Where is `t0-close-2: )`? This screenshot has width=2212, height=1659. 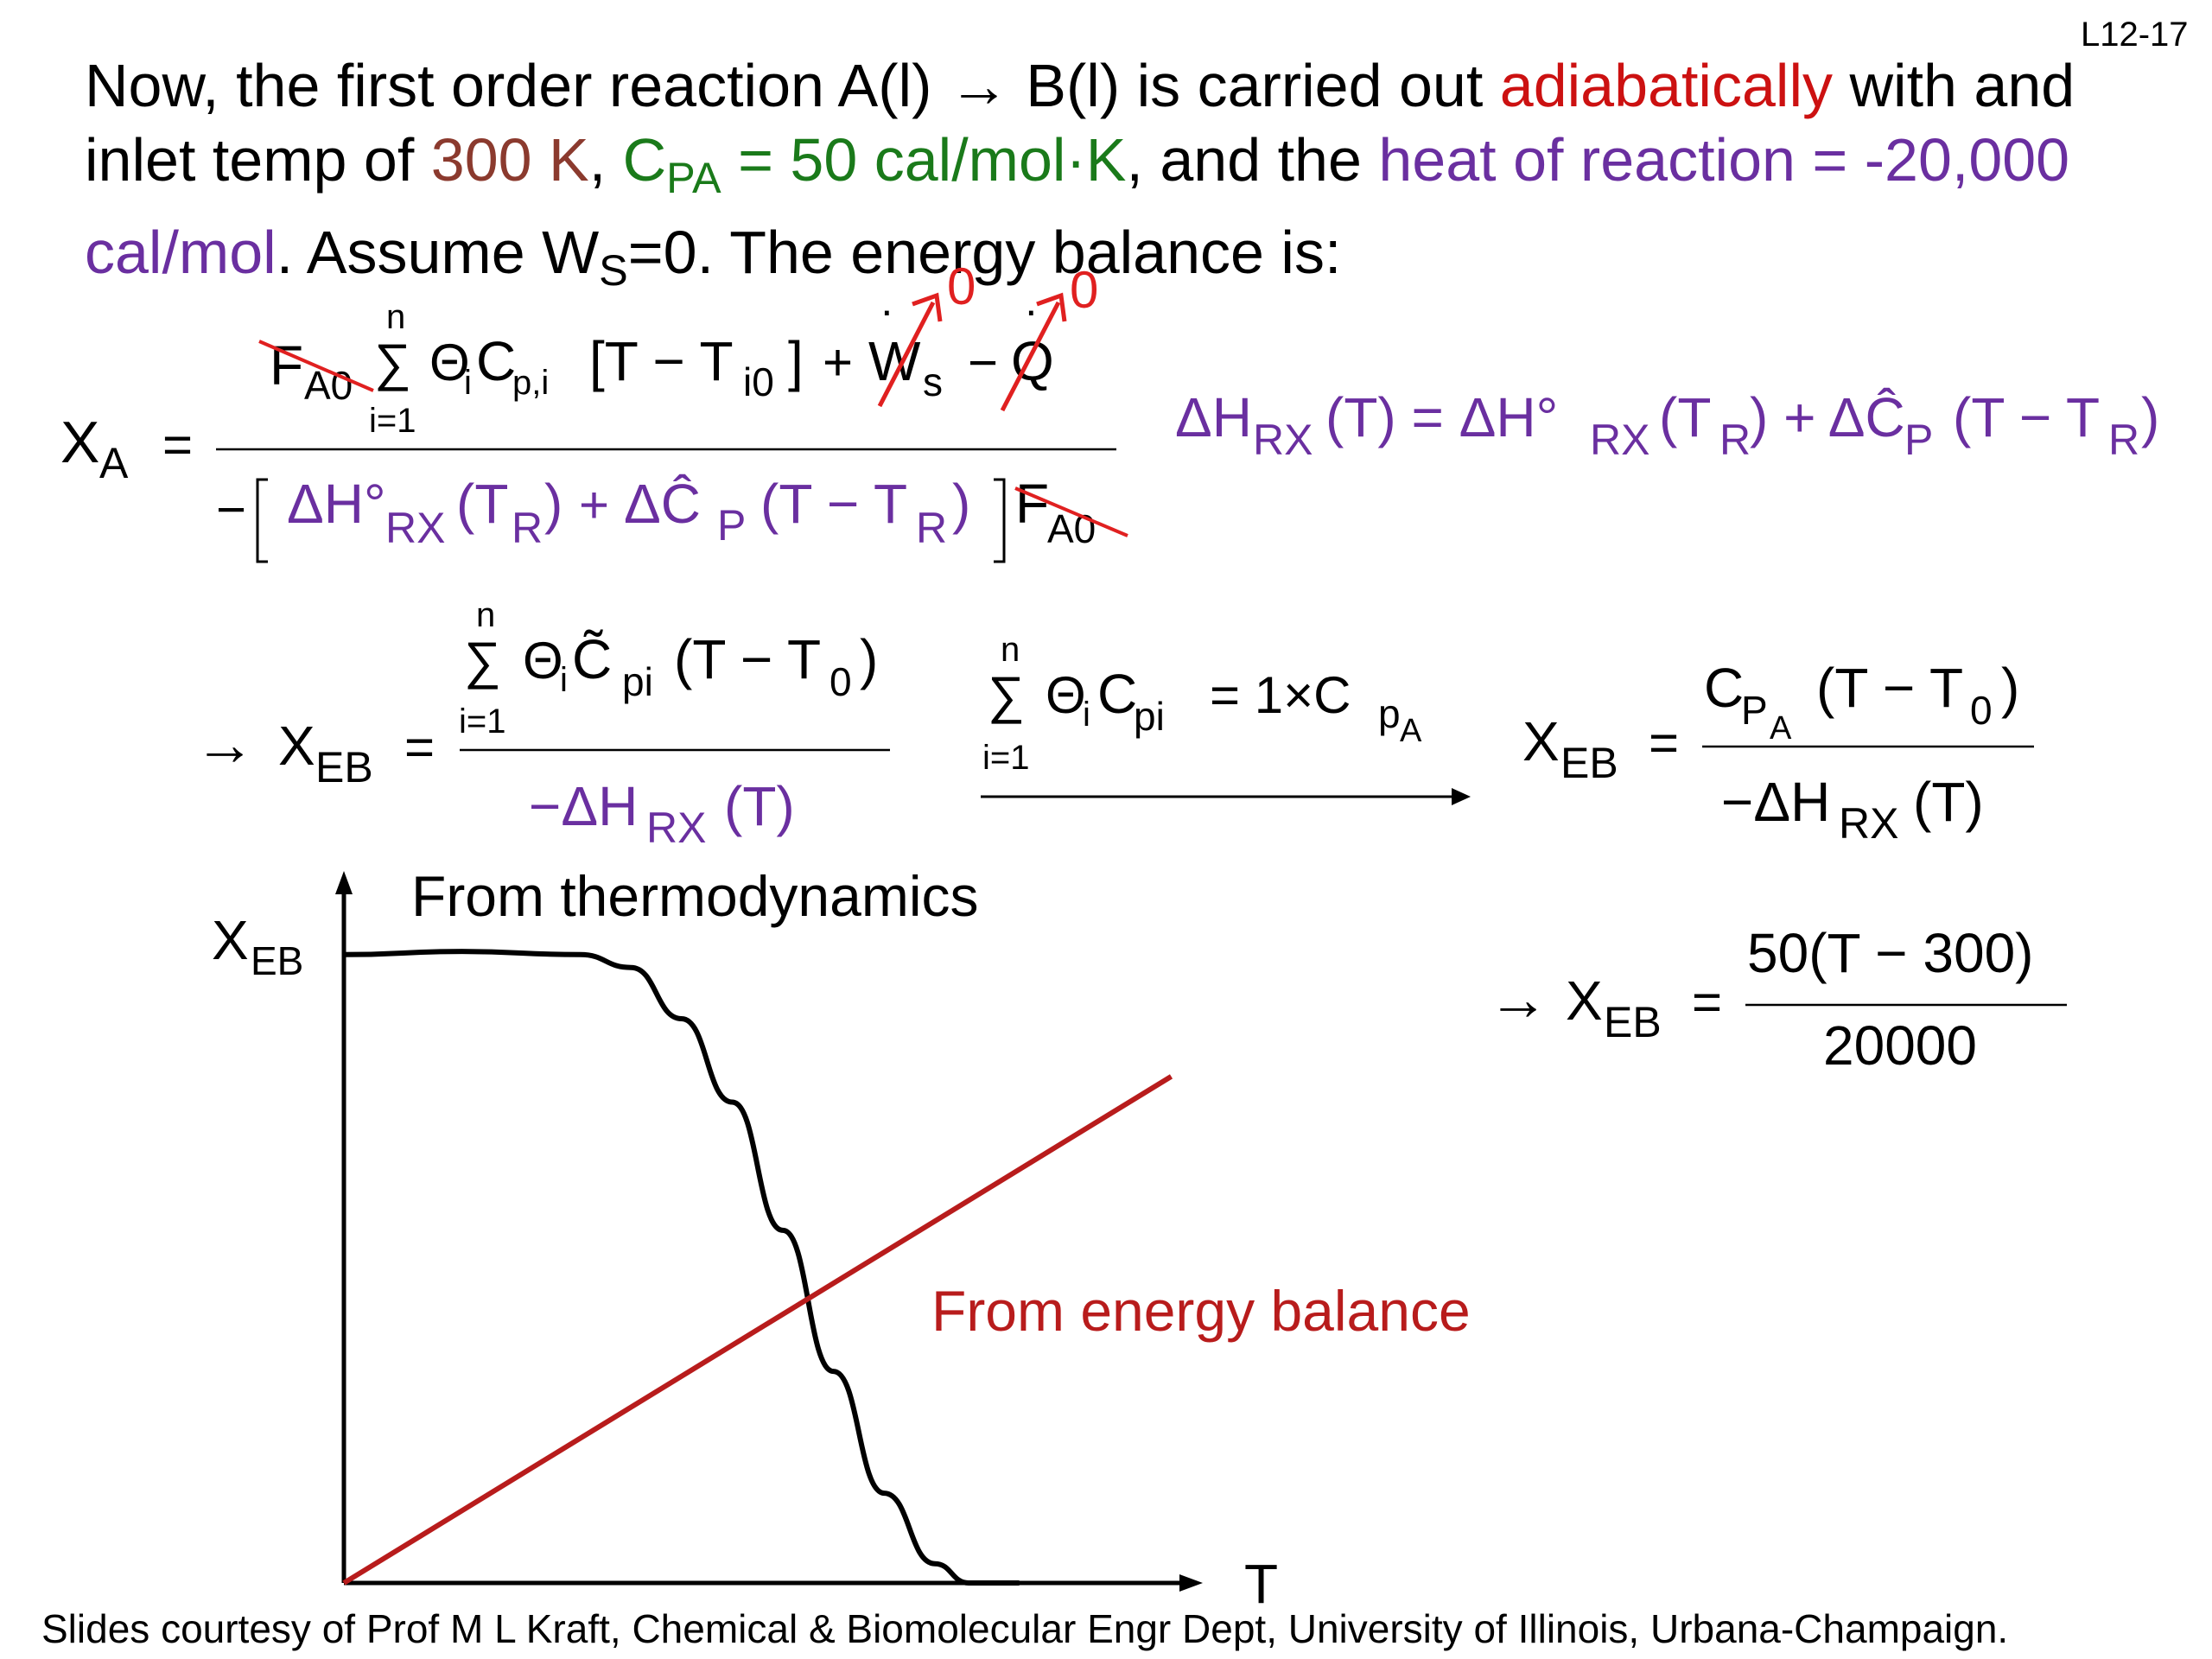
t0-close-2: ) is located at coordinates (2010, 688).